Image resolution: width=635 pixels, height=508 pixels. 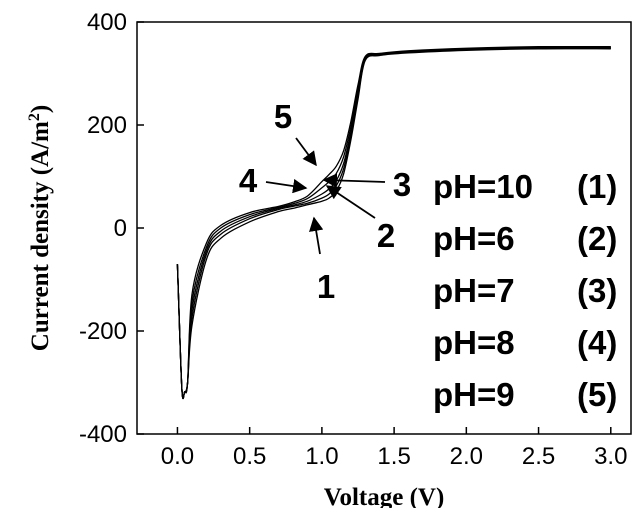 What do you see at coordinates (474, 290) in the screenshot?
I see `legend-entry-label: pH=7` at bounding box center [474, 290].